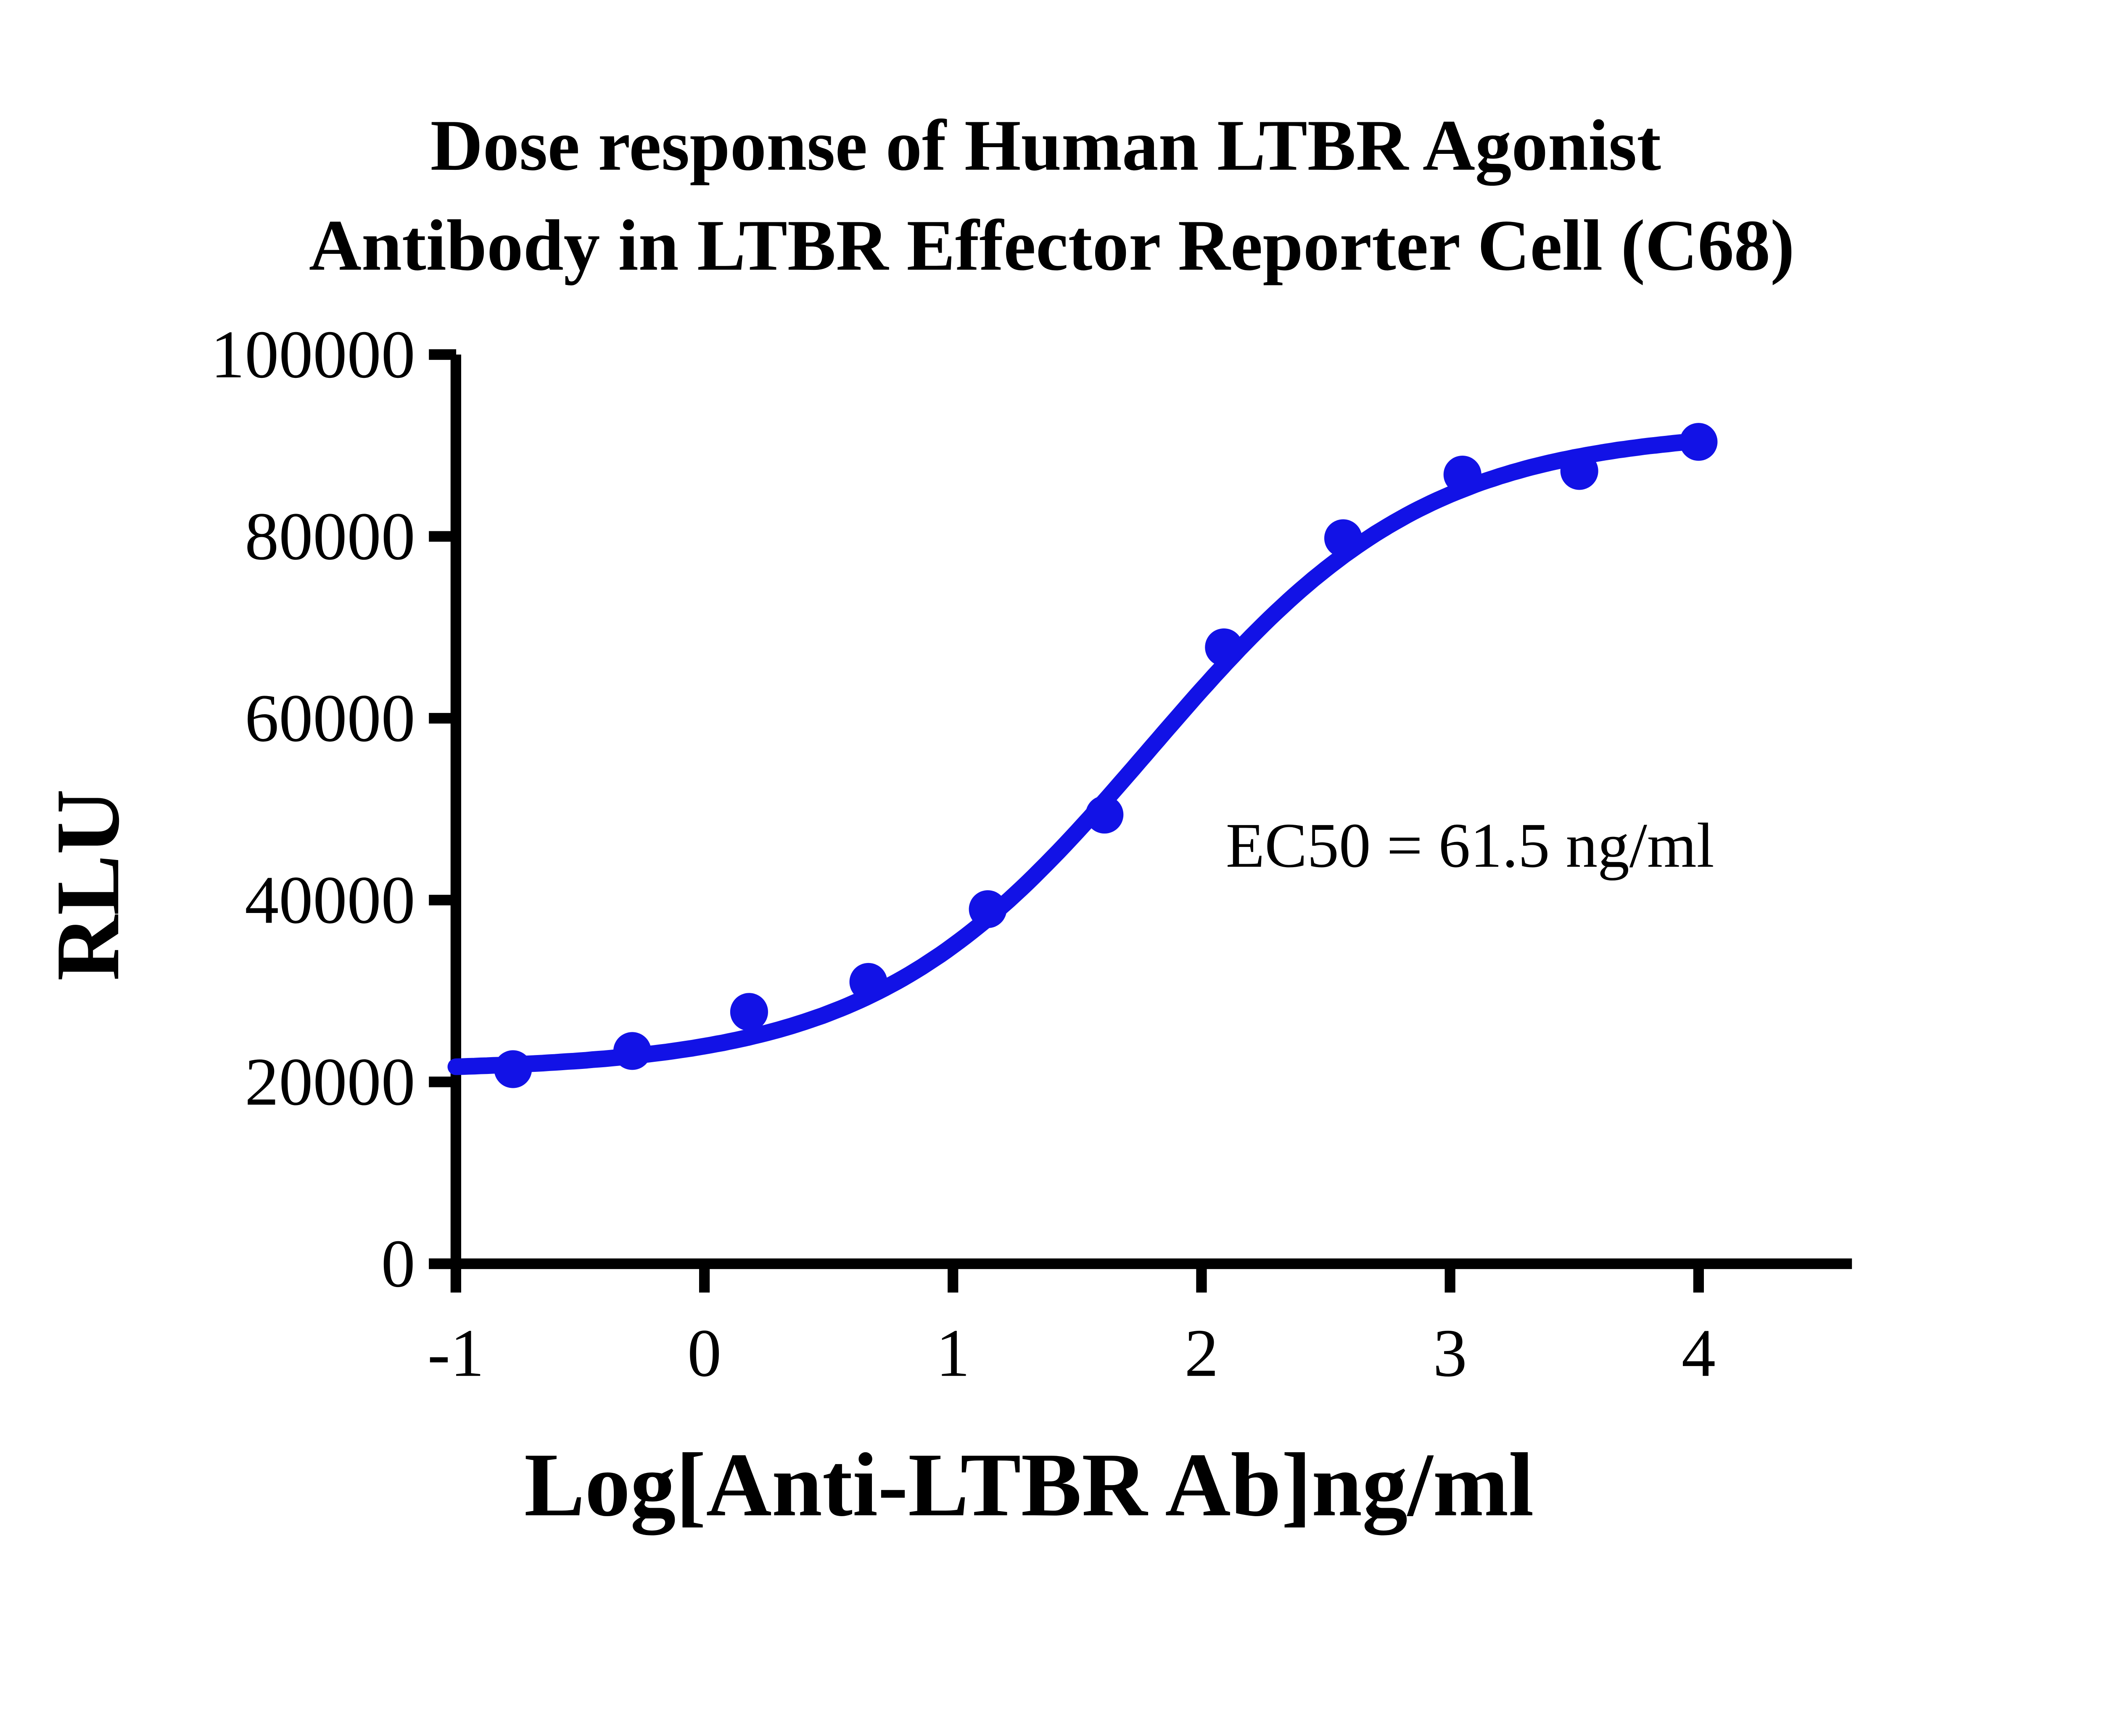 The height and width of the screenshot is (1736, 2102). Describe the element at coordinates (443, 809) in the screenshot. I see `y-axis-ticks` at that location.